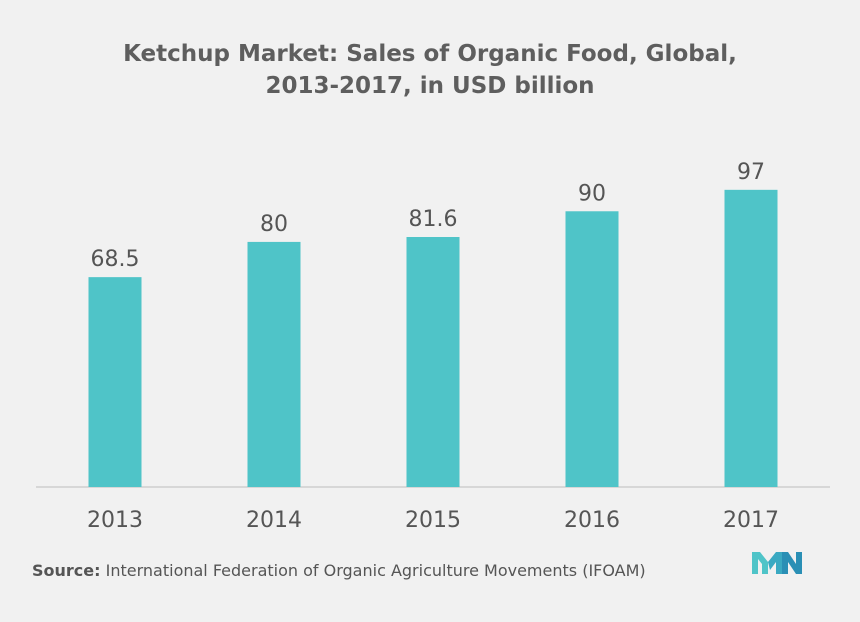 Image resolution: width=860 pixels, height=622 pixels. Describe the element at coordinates (751, 172) in the screenshot. I see `data-label-2017: 97` at that location.